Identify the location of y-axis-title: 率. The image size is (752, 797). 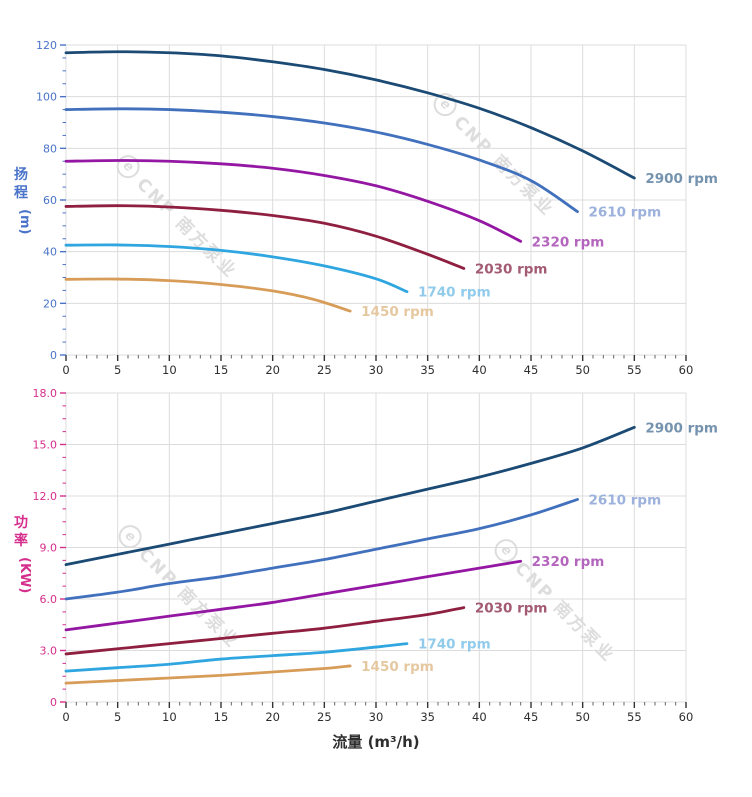
(21, 540).